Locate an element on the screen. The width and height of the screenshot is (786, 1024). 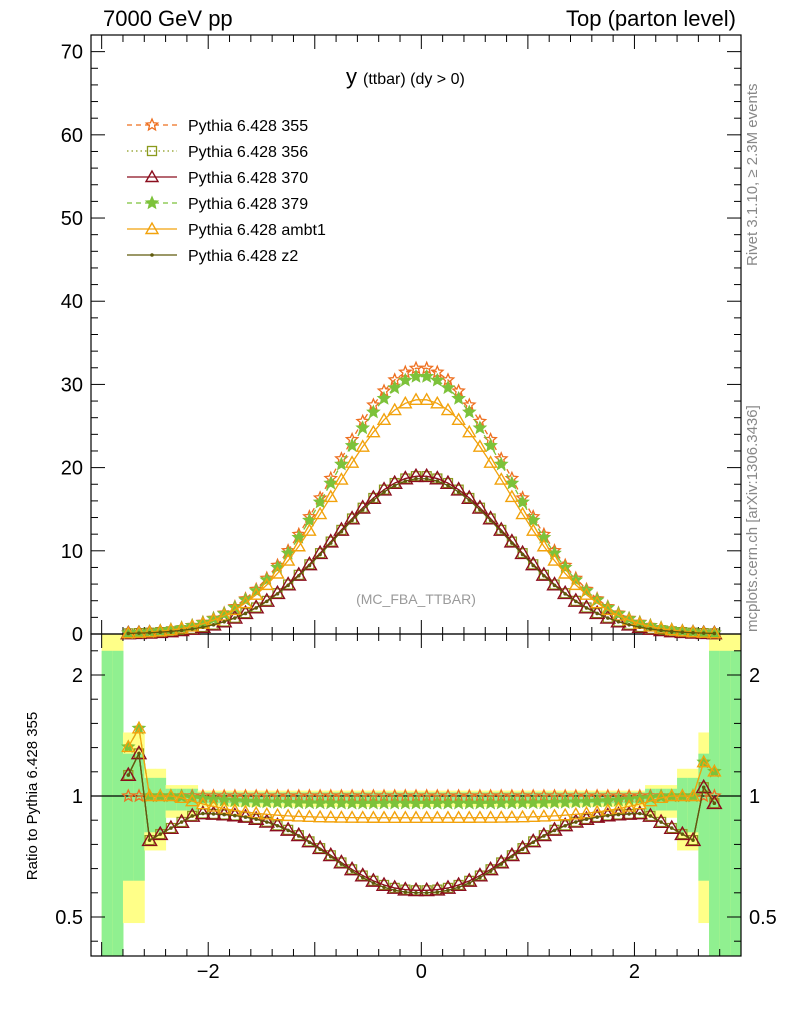
legend-label: Pythia 6.428 356 is located at coordinates (248, 152).